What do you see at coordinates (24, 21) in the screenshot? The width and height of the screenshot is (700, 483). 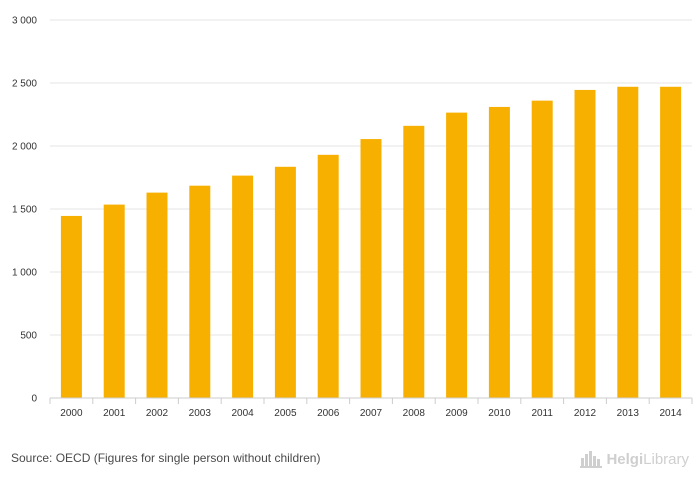 I see `y-tick-label: 3 000` at bounding box center [24, 21].